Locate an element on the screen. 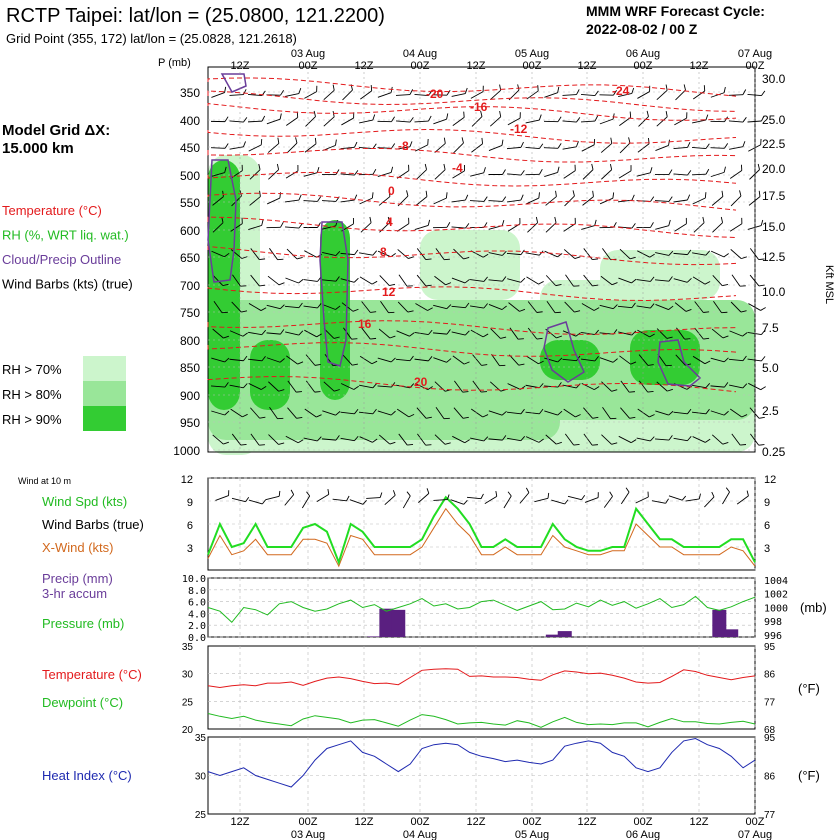 The height and width of the screenshot is (840, 840). heat-left-tick-1: 30 is located at coordinates (201, 777).